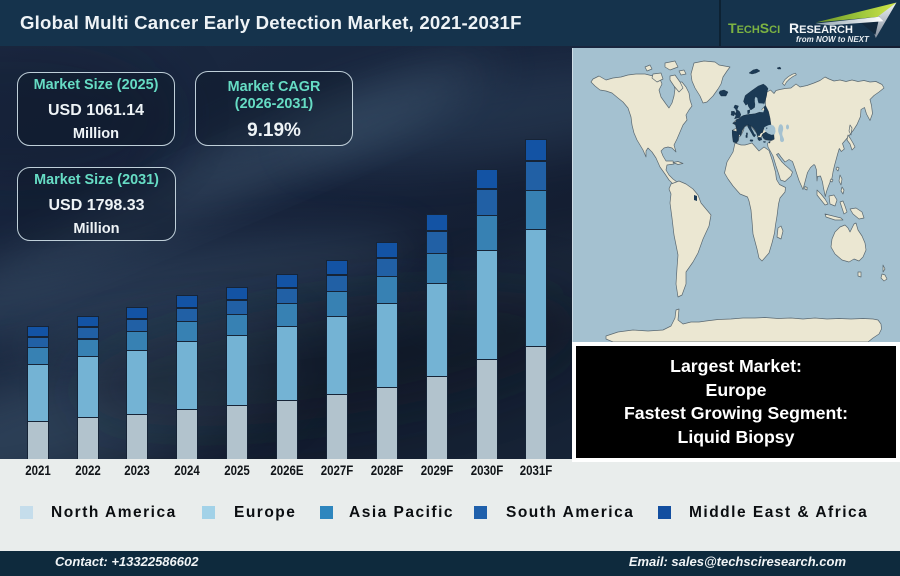 This screenshot has height=576, width=900. I want to click on svg-text: from NOW to NEXT, so click(833, 39).